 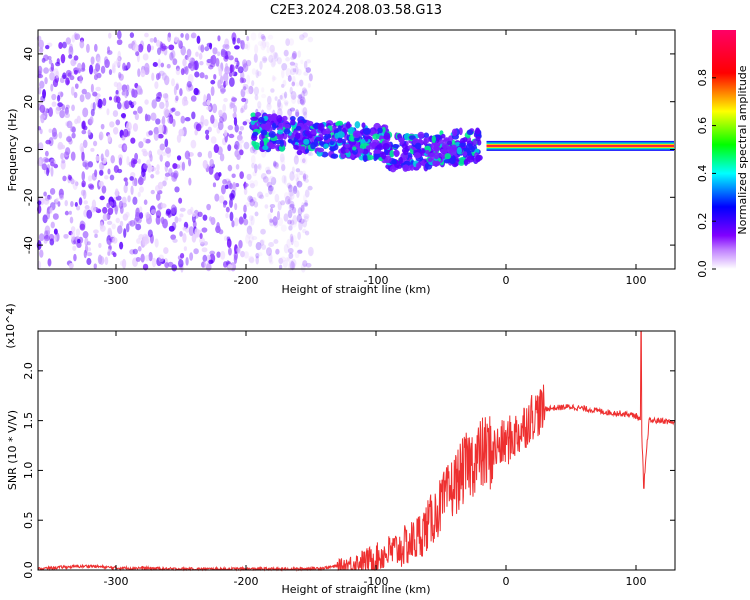 I want to click on snr-x-tick-label: 100, so click(x=636, y=581).